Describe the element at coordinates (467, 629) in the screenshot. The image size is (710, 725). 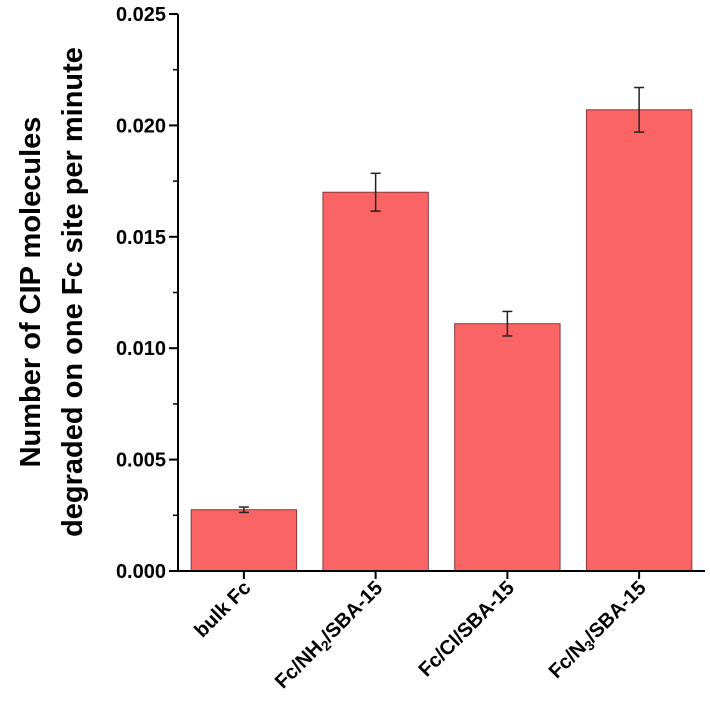
I see `x-category-label-2: Fc/Cl/SBA-15` at that location.